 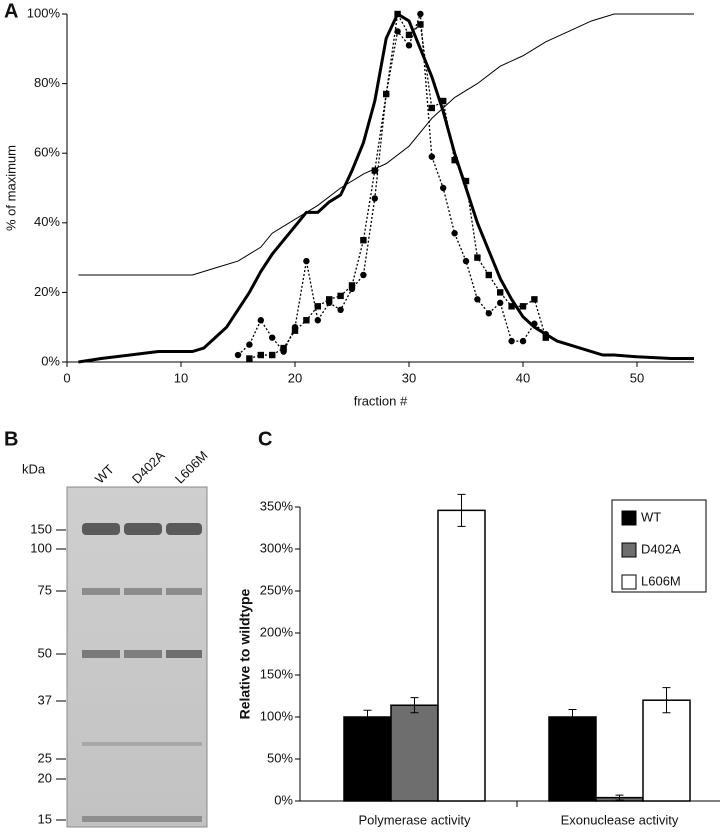 I want to click on panel-label: B, so click(x=11, y=439).